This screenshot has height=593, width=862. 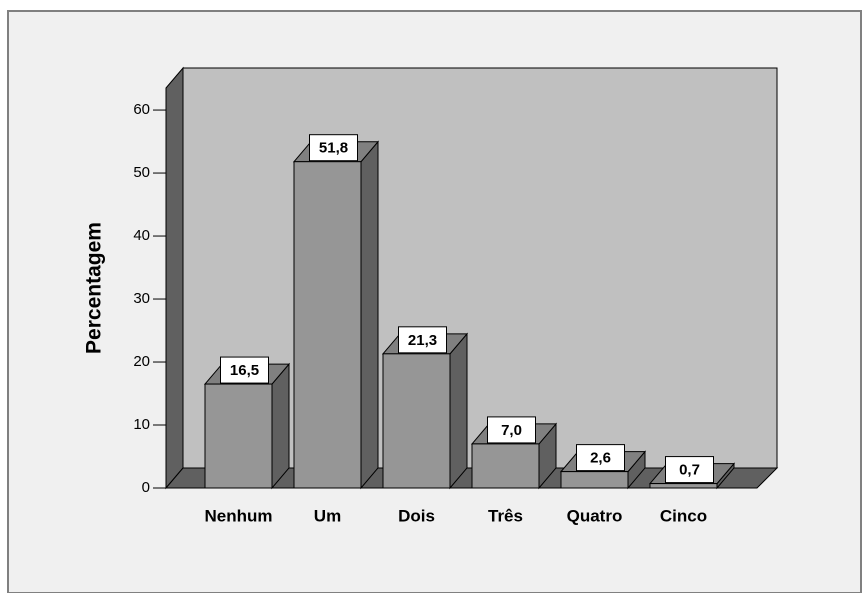 I want to click on y-tick-label: 20, so click(x=141, y=361).